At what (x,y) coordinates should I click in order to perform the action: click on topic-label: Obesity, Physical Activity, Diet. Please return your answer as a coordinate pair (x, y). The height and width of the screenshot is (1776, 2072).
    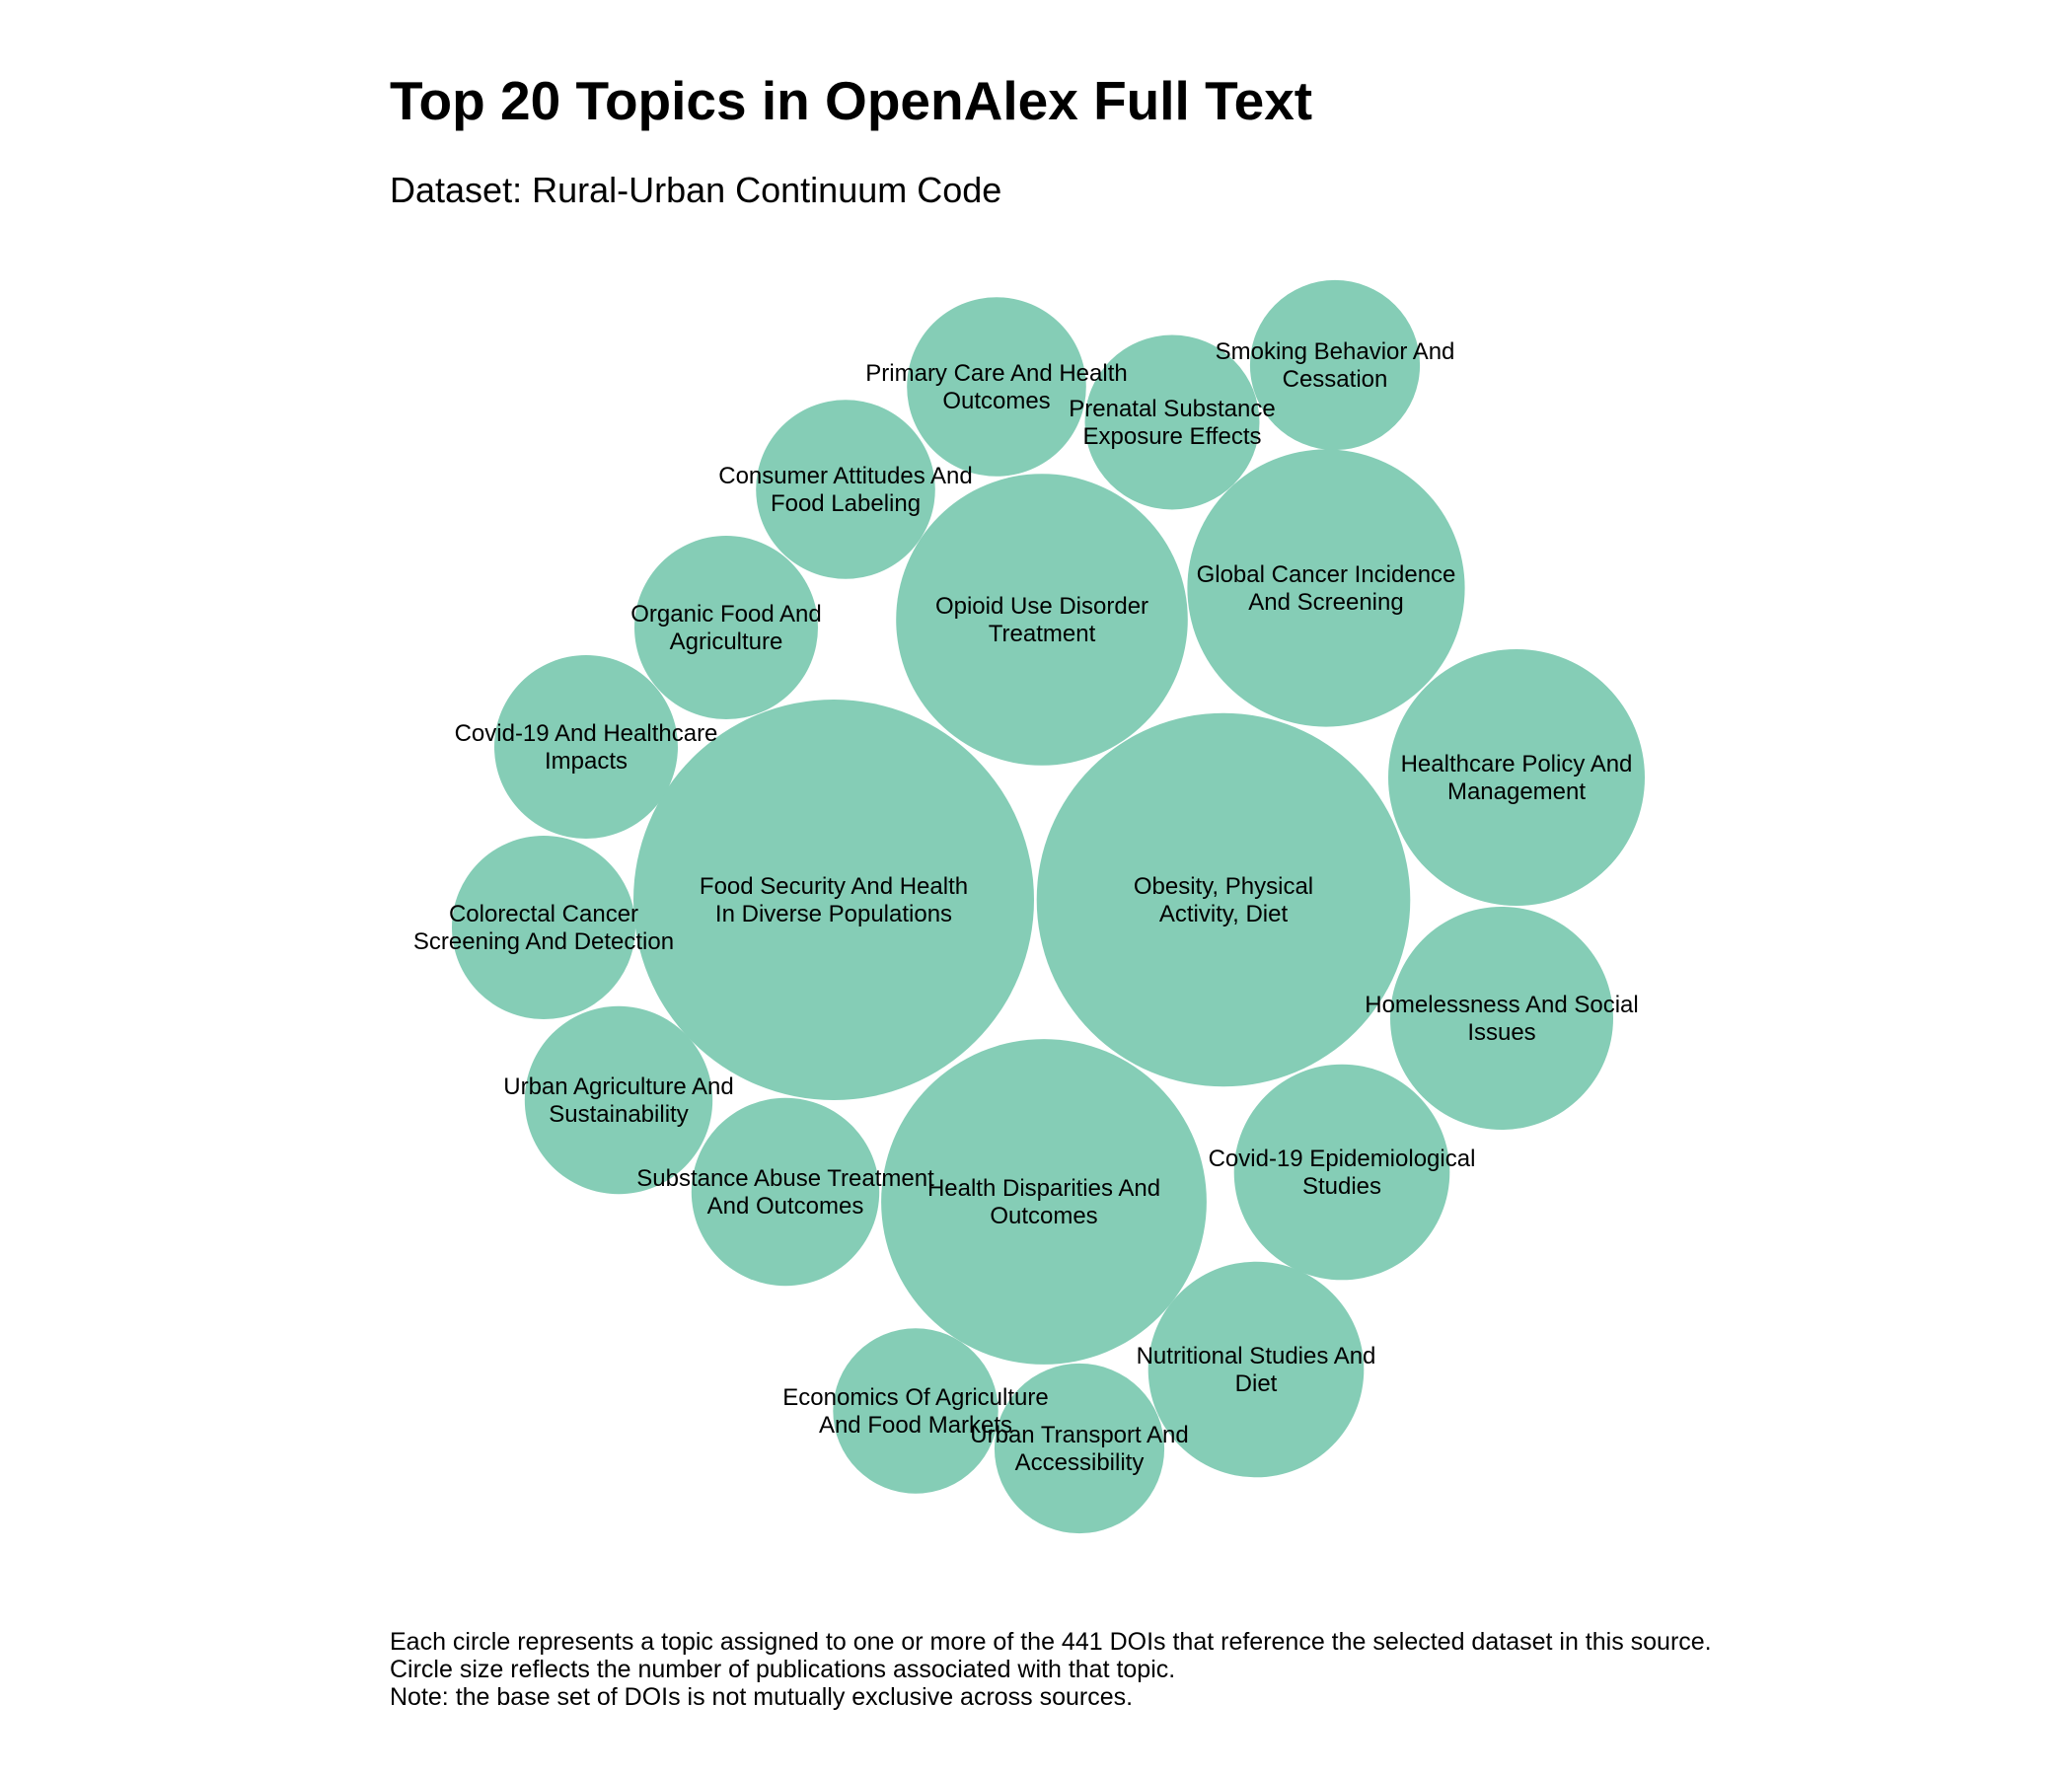
    Looking at the image, I should click on (1224, 900).